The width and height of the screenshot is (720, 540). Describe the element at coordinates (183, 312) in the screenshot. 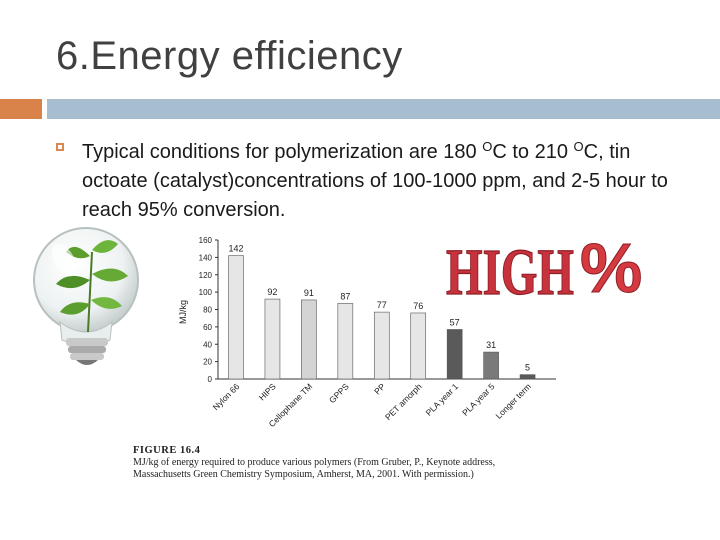

I see `y-axis-title: MJ/kg` at that location.